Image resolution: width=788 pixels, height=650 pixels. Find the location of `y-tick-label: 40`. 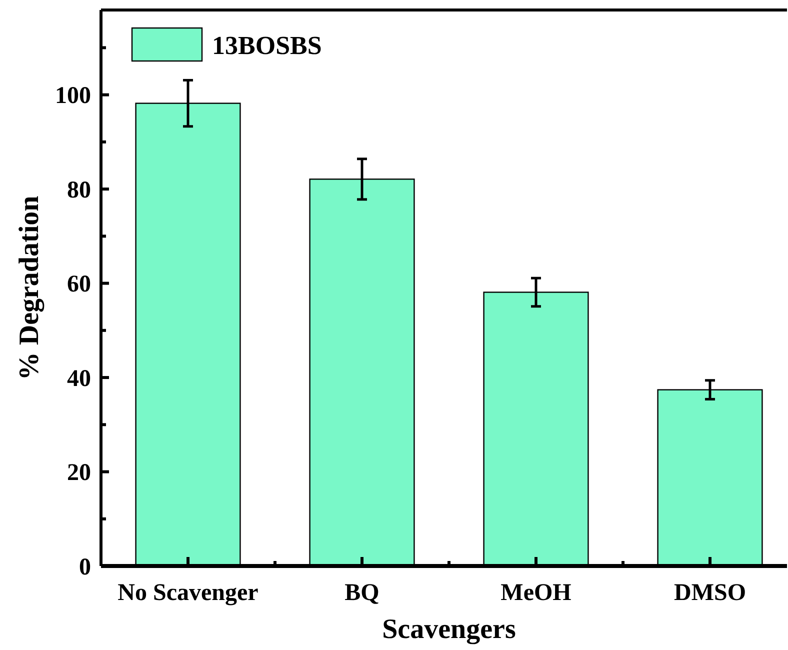

y-tick-label: 40 is located at coordinates (79, 379).